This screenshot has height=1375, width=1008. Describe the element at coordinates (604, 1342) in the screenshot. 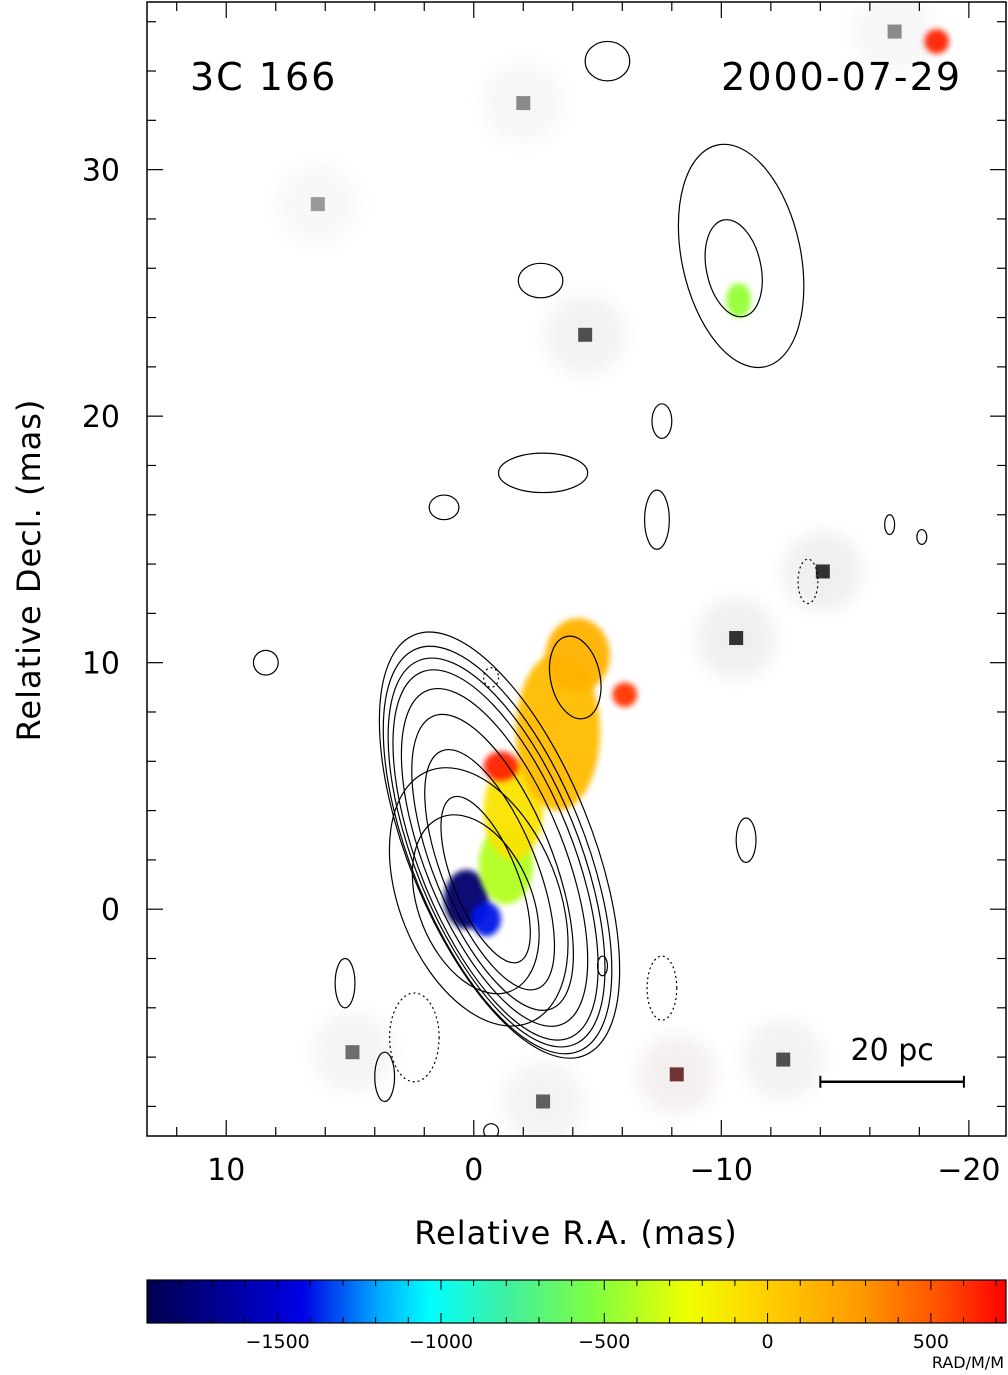

I see `colorbar-tick-label: −500` at that location.